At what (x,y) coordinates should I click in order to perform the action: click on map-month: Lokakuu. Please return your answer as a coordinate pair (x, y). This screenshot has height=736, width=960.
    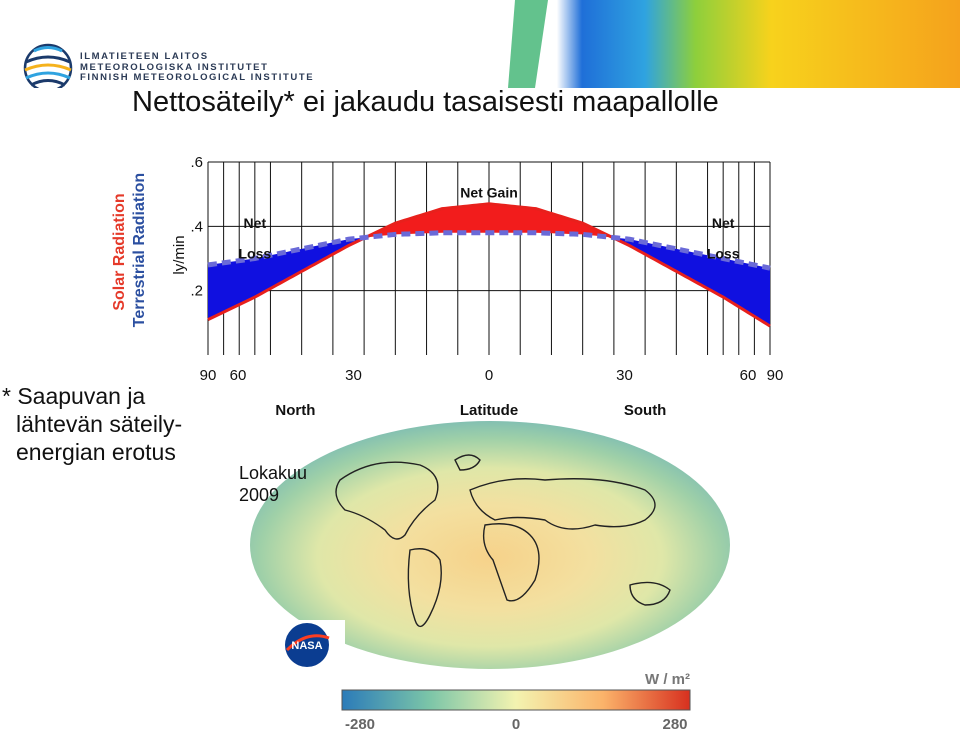
    Looking at the image, I should click on (273, 473).